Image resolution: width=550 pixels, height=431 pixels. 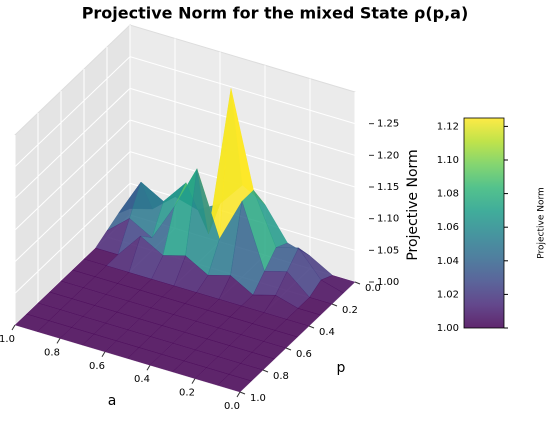 What do you see at coordinates (448, 328) in the screenshot?
I see `colorbar-tick-label: 1.00` at bounding box center [448, 328].